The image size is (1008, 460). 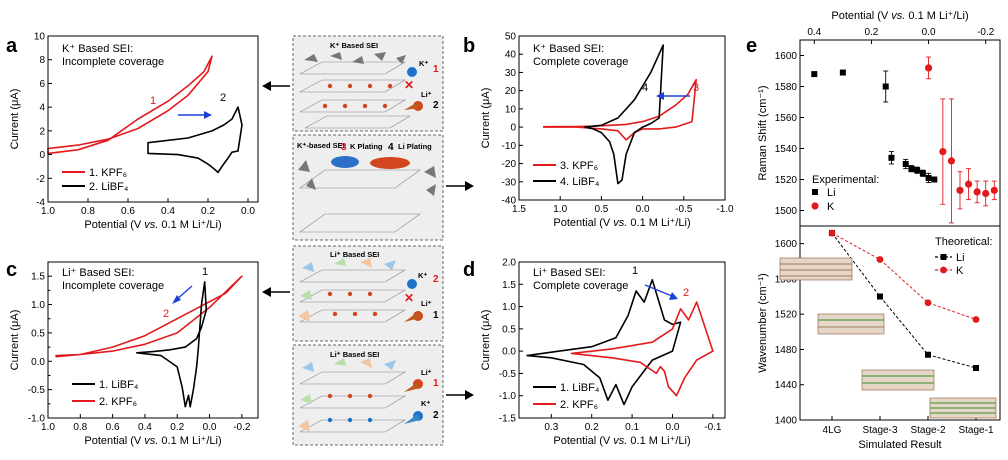 I want to click on y-axis-label-e2: Wavenumber (cm⁻¹), so click(x=763, y=323).